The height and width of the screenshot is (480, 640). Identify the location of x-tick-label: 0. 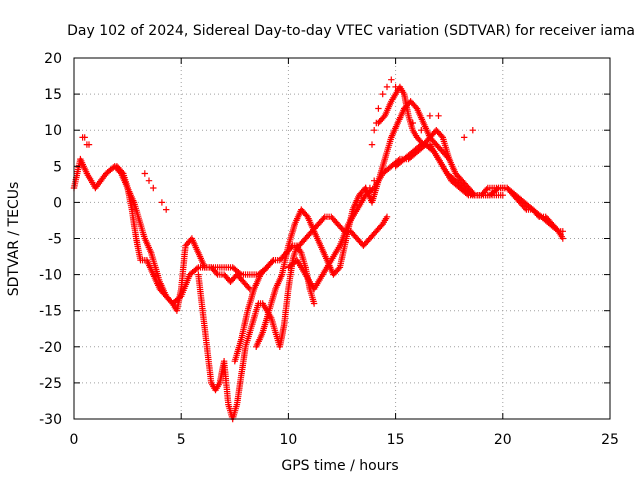
(74, 440).